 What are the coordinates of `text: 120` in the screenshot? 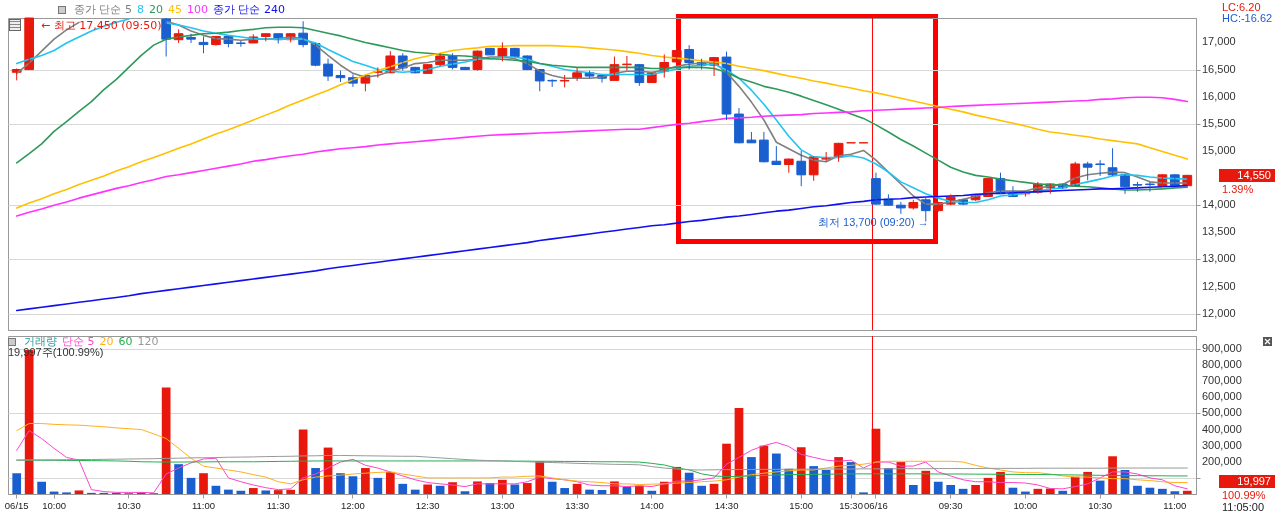 It's located at (148, 341).